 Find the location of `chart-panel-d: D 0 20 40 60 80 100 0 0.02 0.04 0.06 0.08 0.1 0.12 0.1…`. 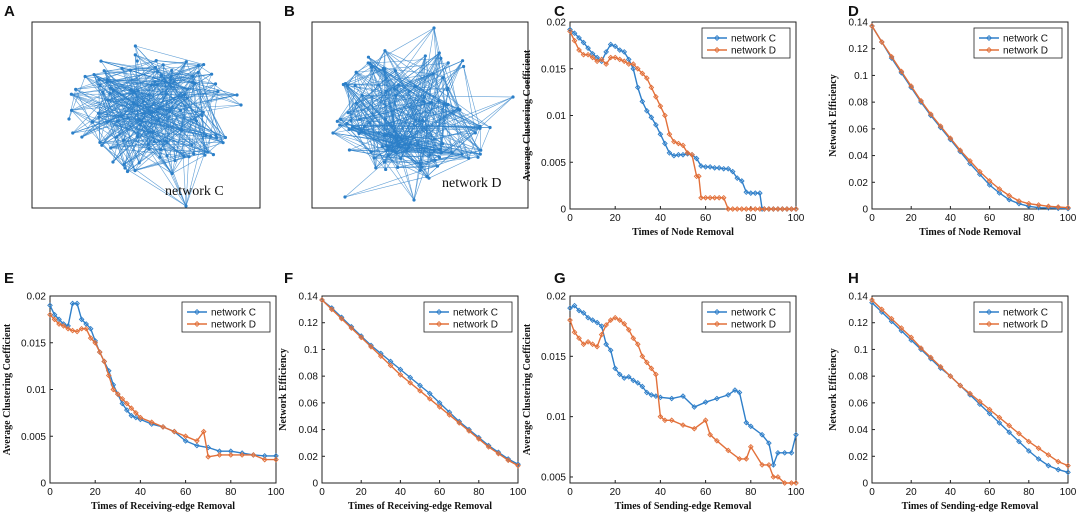

chart-panel-d: D 0 20 40 60 80 100 0 0.02 0.04 0.06 0.08 0.1 0.12 0.1… is located at coordinates (952, 120).